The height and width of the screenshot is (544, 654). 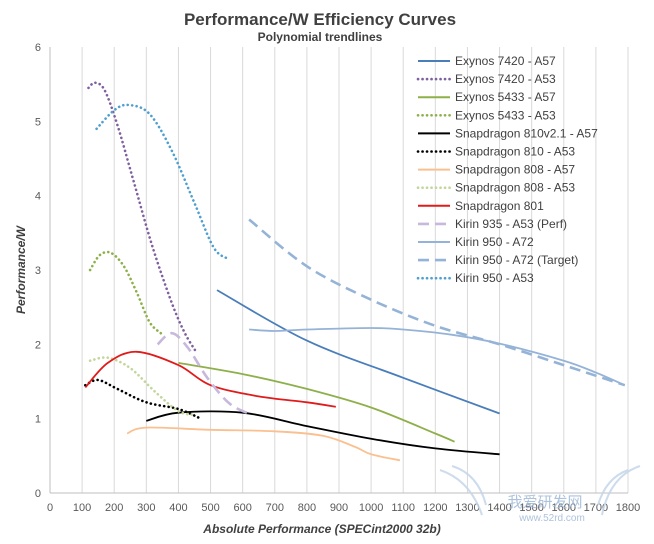 What do you see at coordinates (499, 508) in the screenshot?
I see `x-tick-label: 1400` at bounding box center [499, 508].